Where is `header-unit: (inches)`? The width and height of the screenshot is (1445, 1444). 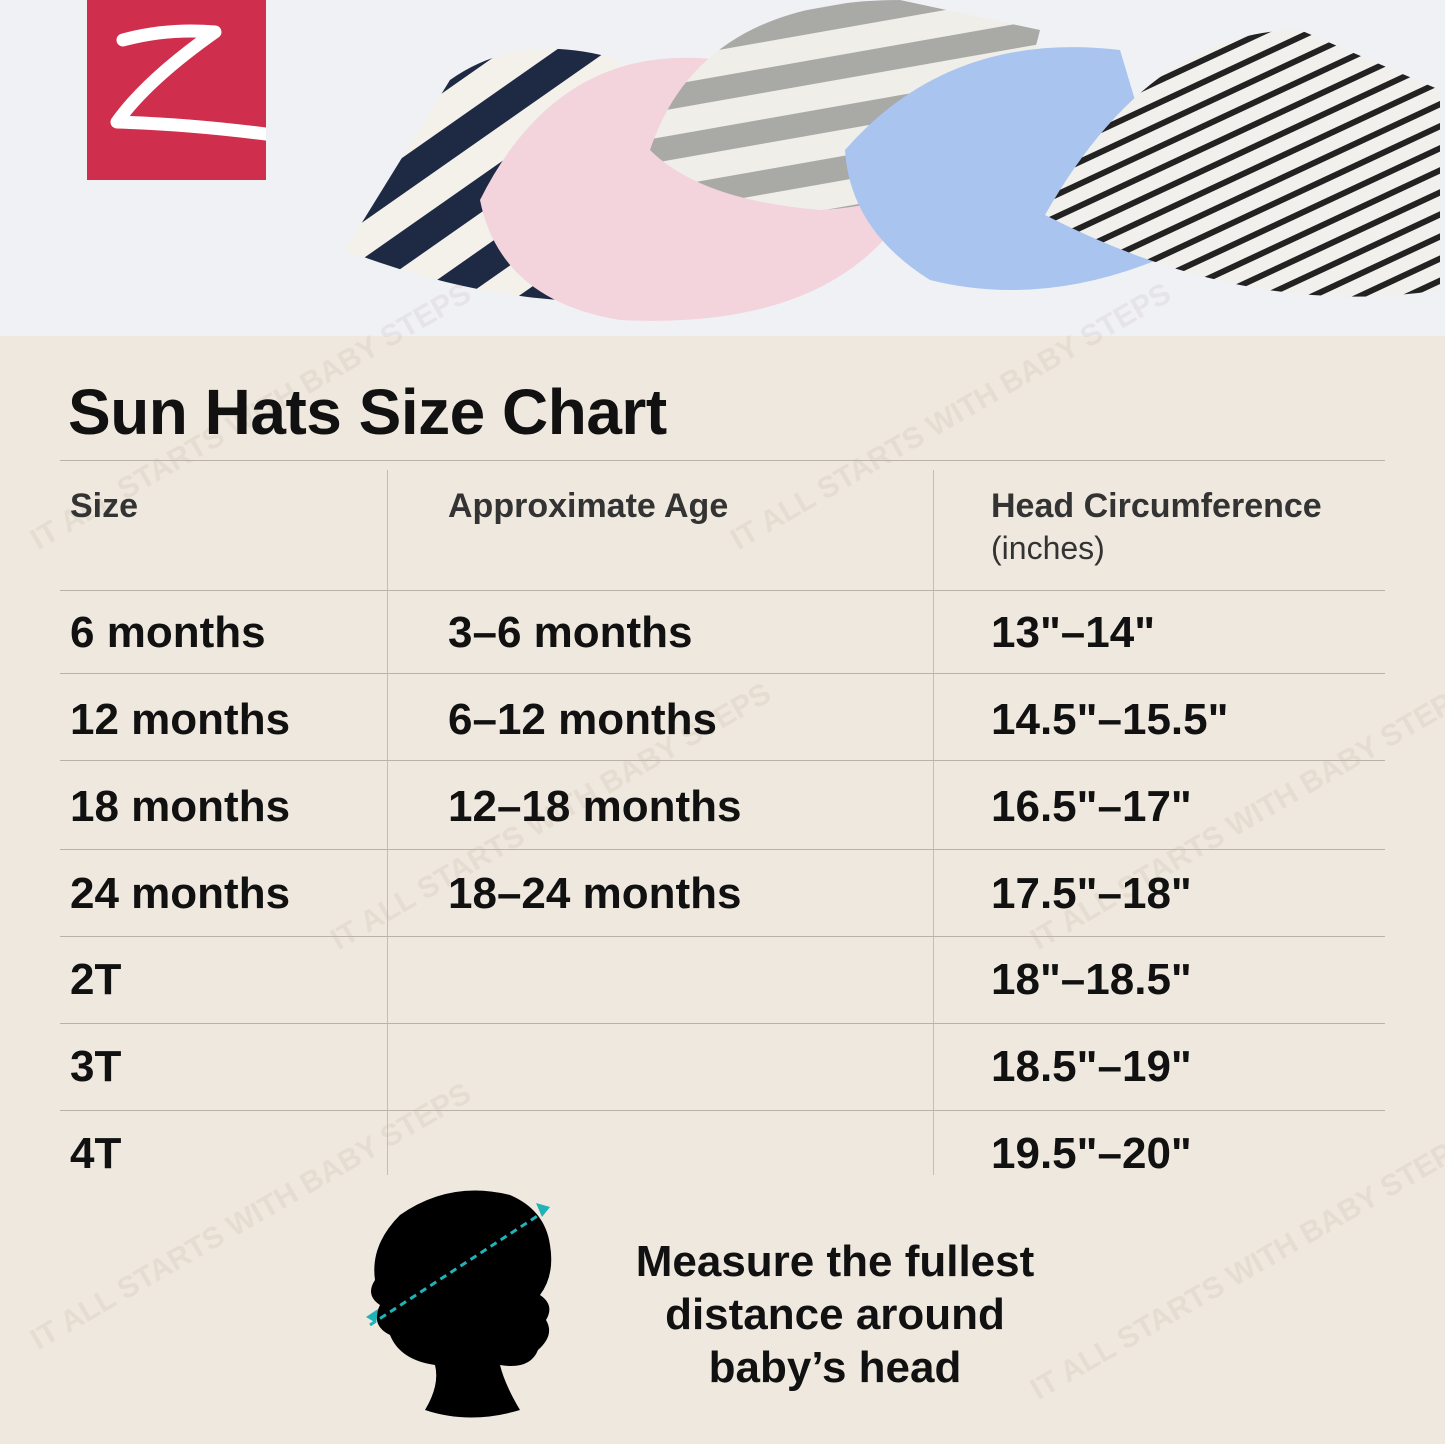 header-unit: (inches) is located at coordinates (1048, 548).